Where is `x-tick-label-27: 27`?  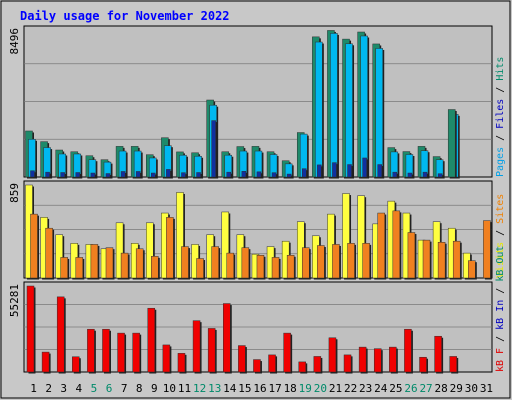
x-tick-label-27: 27 is located at coordinates (425, 388).